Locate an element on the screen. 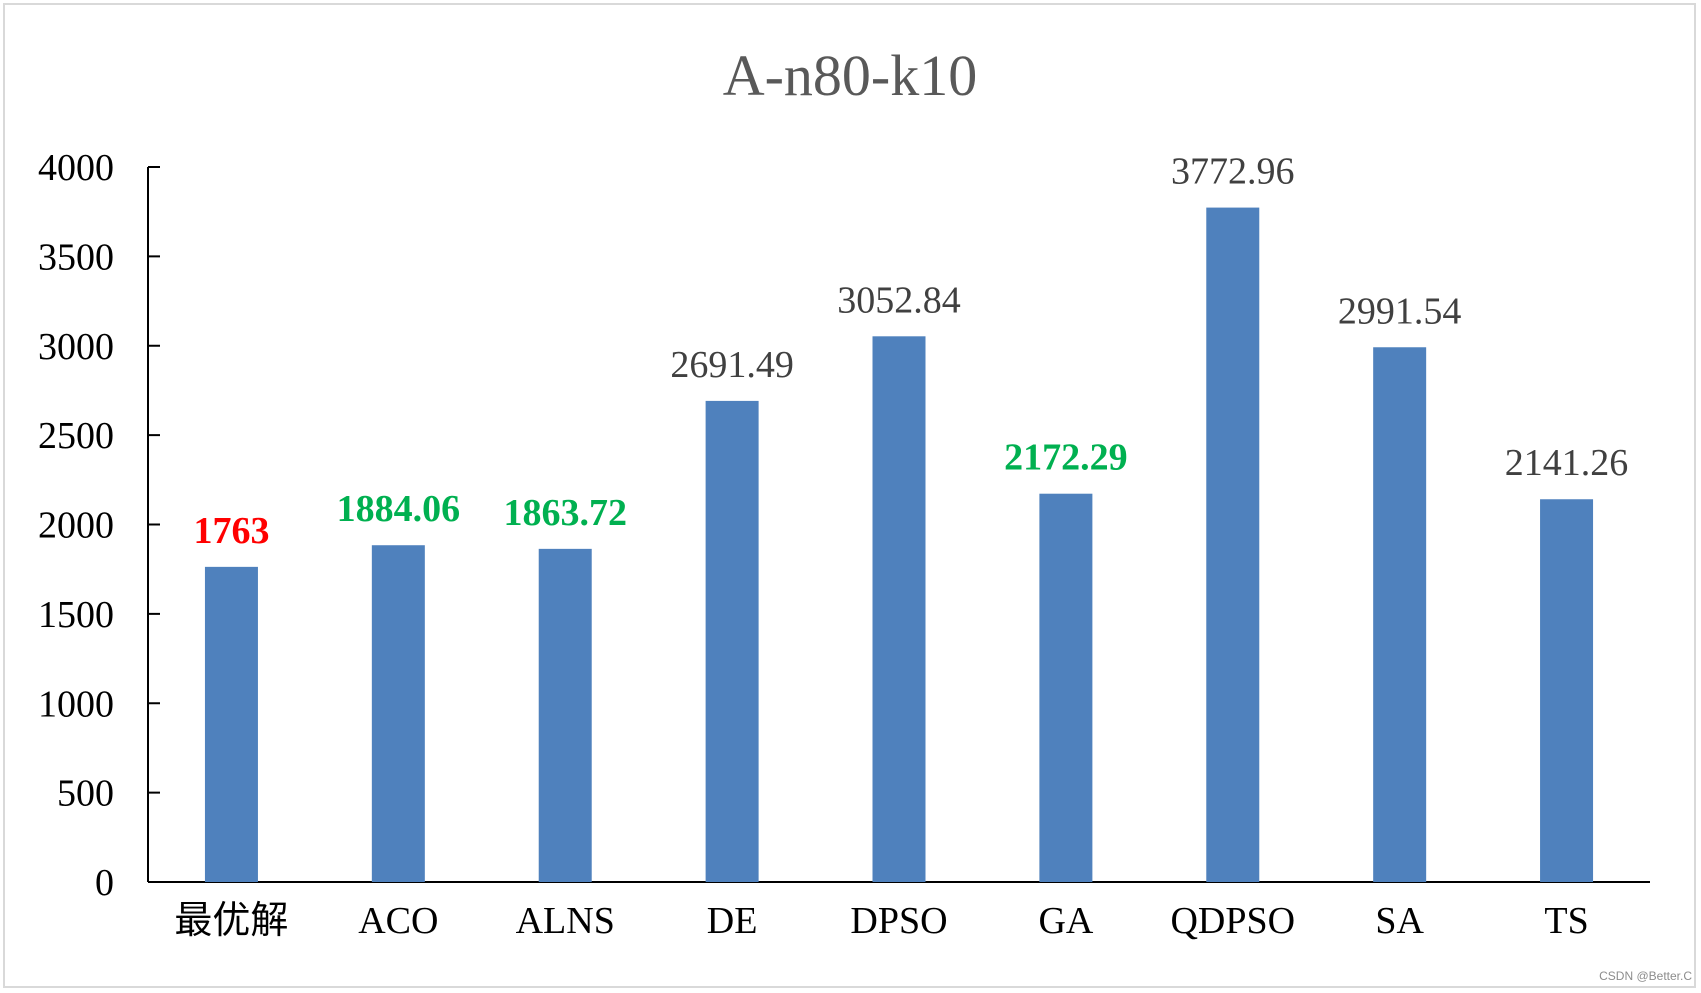 Image resolution: width=1701 pixels, height=993 pixels. chart-title: A-n80-k10 is located at coordinates (850, 75).